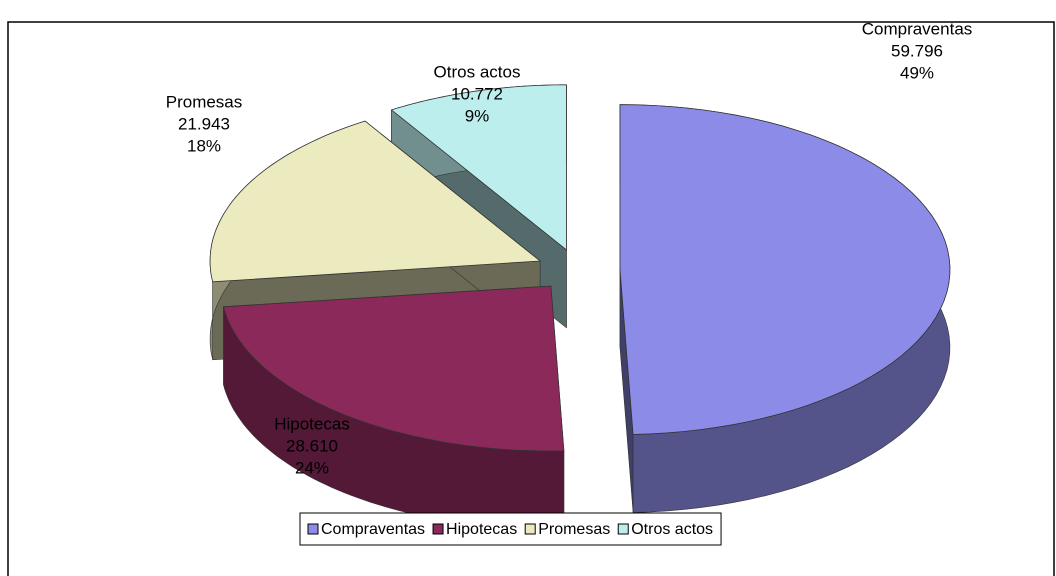  I want to click on data-label: 24%, so click(312, 467).